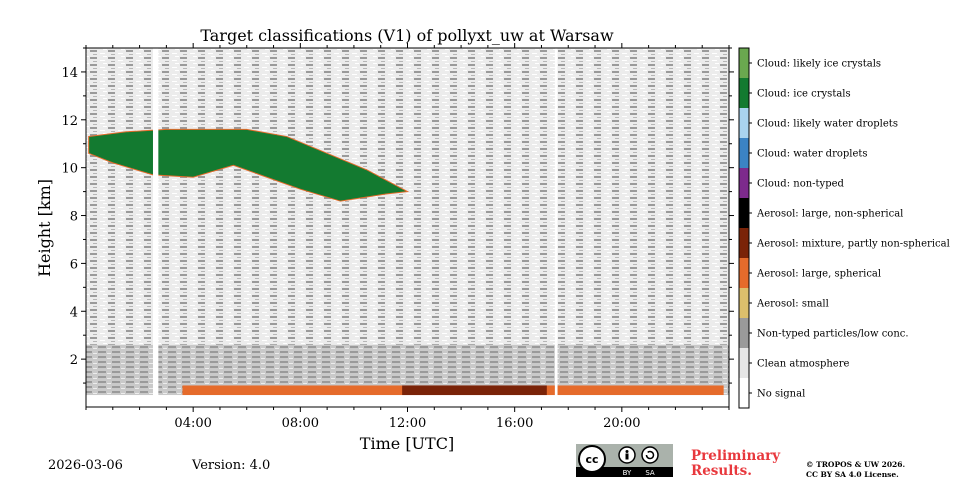 The width and height of the screenshot is (960, 480). I want to click on cc-by-sa-badge: cc BY SA, so click(624, 460).